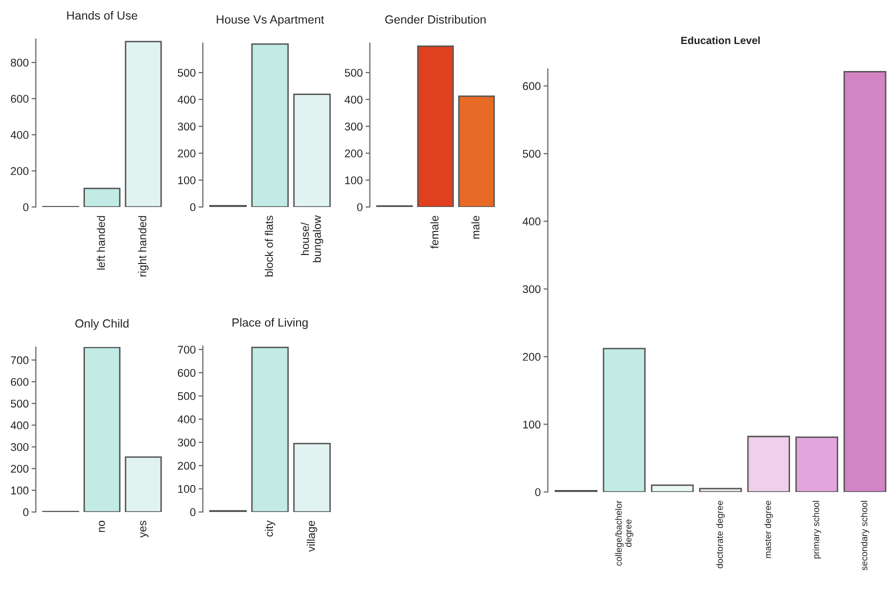  Describe the element at coordinates (865, 535) in the screenshot. I see `x-tick-label: secondary school` at that location.